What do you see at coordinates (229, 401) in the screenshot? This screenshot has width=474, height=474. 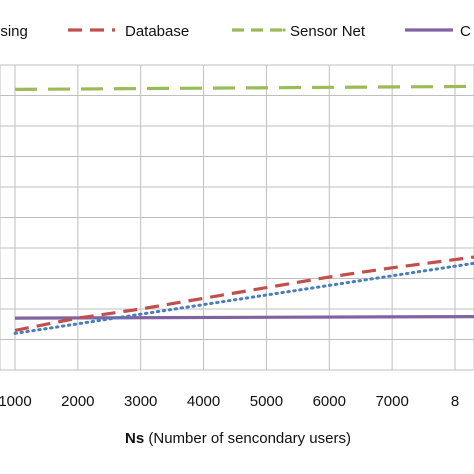 I see `x-tick-labels: 1000 2000 3000 4000 5000 6000 7000 8` at bounding box center [229, 401].